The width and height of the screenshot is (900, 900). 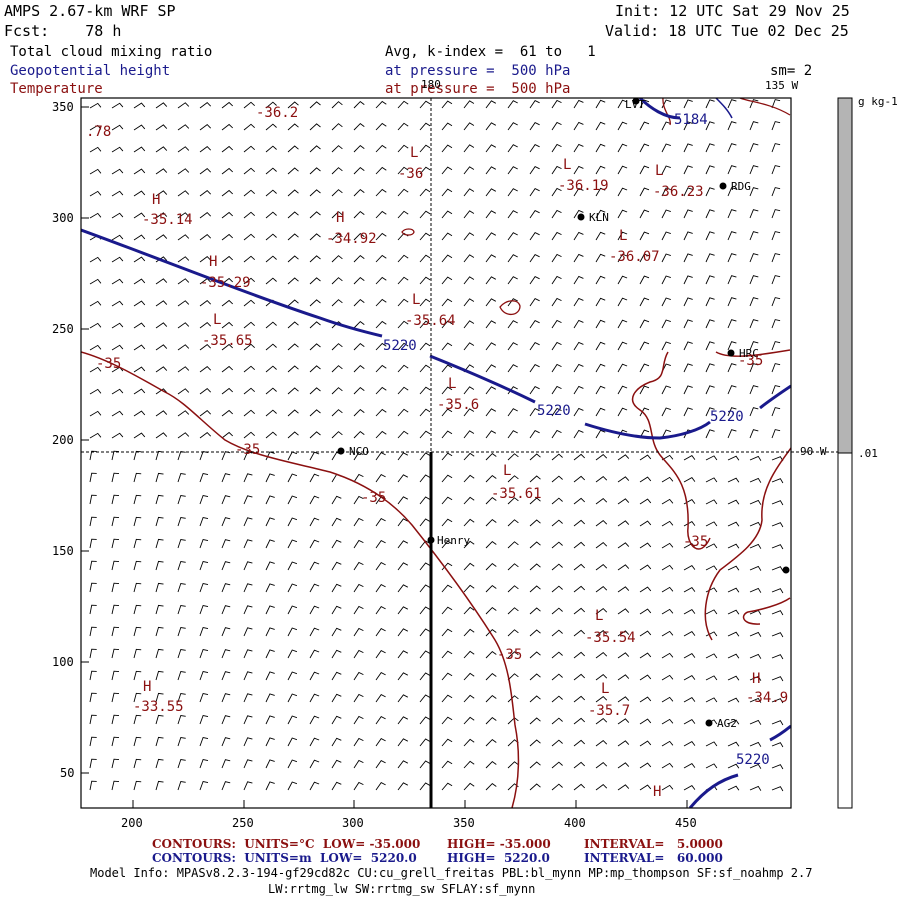 I want to click on height-label: 5220, so click(x=753, y=760).